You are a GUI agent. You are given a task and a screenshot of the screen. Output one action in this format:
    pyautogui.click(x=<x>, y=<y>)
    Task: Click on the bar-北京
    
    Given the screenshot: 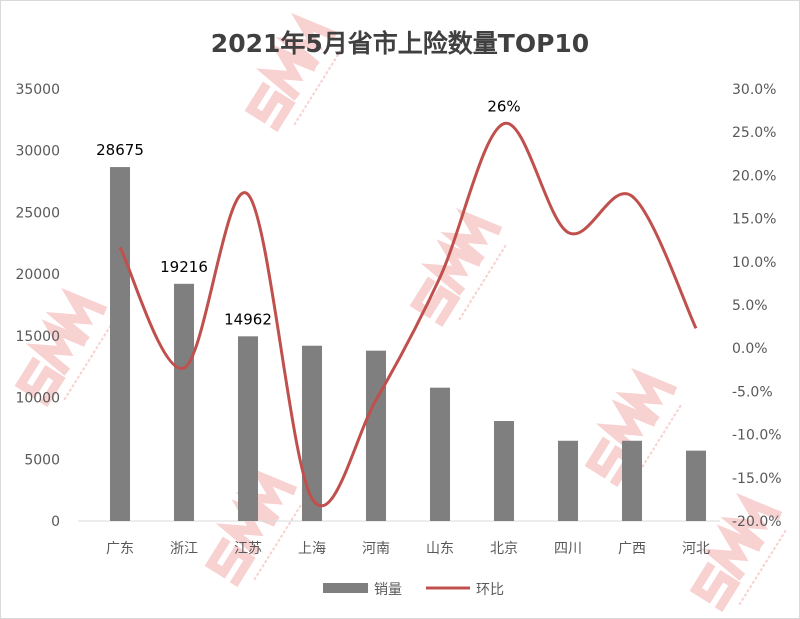 What is the action you would take?
    pyautogui.click(x=504, y=471)
    